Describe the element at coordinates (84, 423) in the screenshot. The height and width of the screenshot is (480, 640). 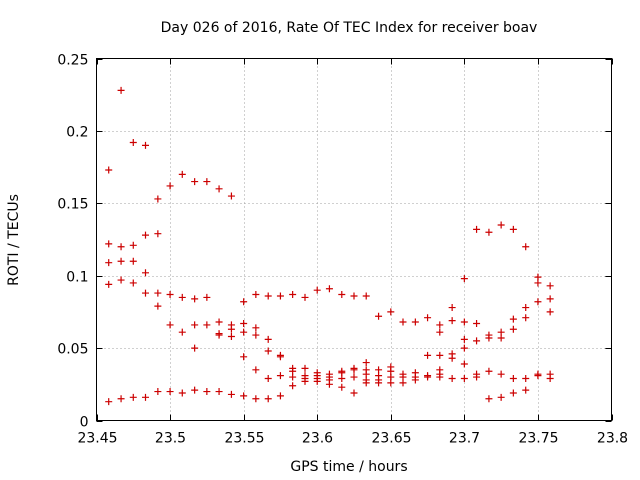
I see `y-tick-label: 0` at that location.